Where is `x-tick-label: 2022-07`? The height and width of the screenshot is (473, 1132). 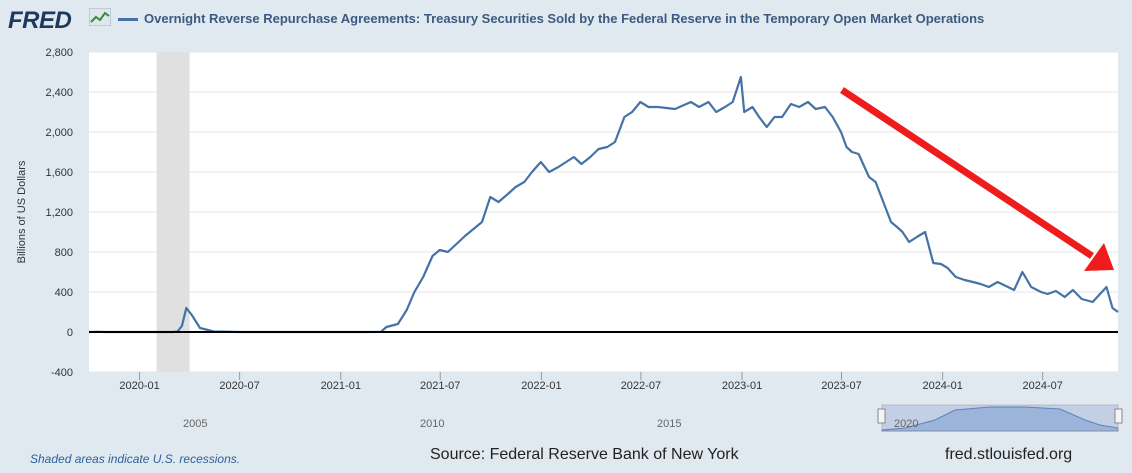 x-tick-label: 2022-07 is located at coordinates (641, 386).